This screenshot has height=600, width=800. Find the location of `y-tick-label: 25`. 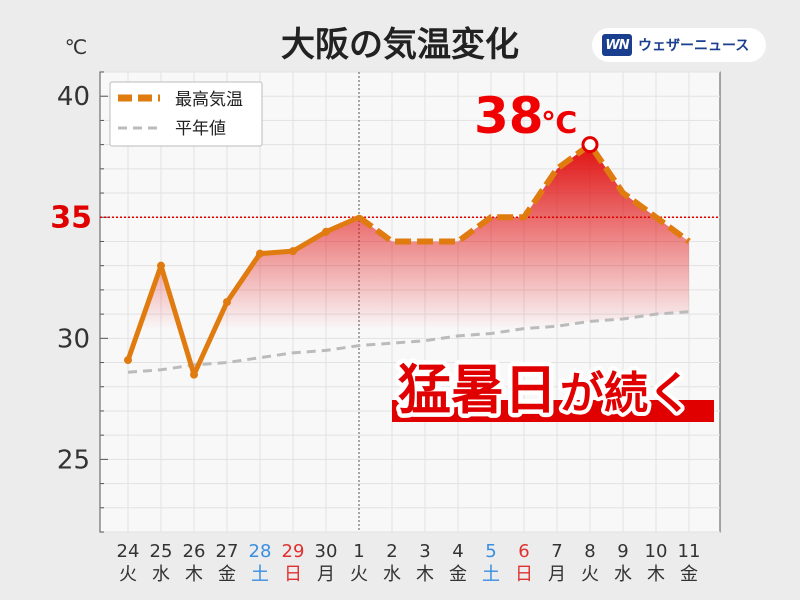

y-tick-label: 25 is located at coordinates (73, 460).